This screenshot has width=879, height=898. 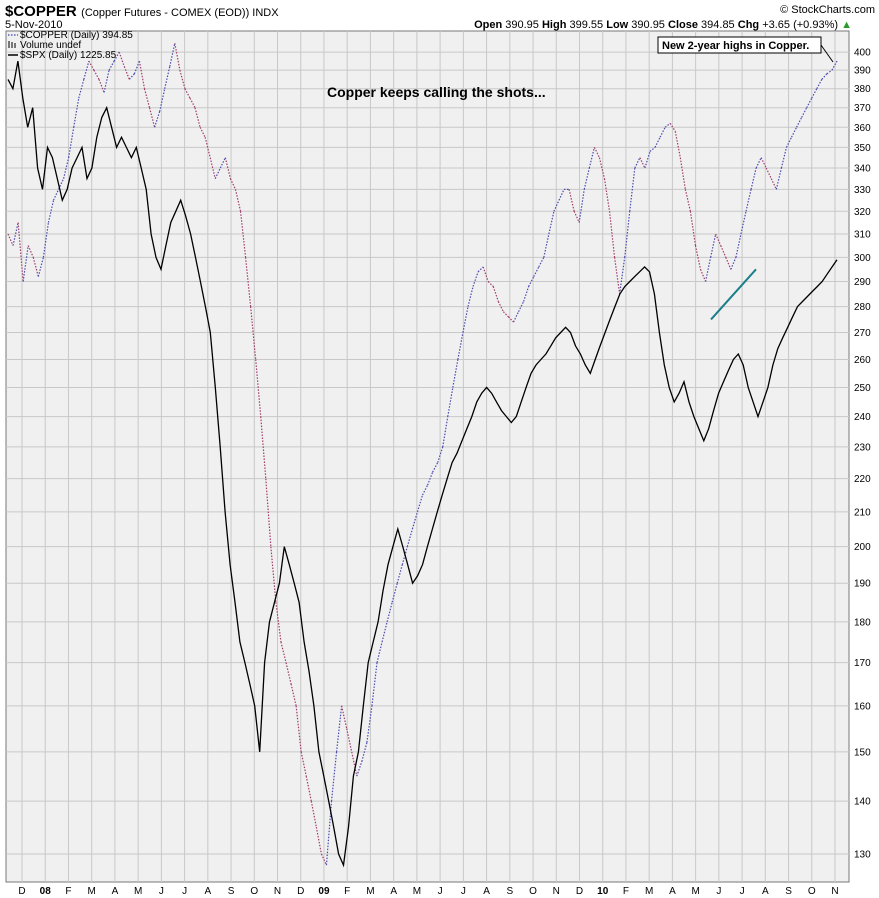 What do you see at coordinates (862, 169) in the screenshot?
I see `y-tick-label: 340` at bounding box center [862, 169].